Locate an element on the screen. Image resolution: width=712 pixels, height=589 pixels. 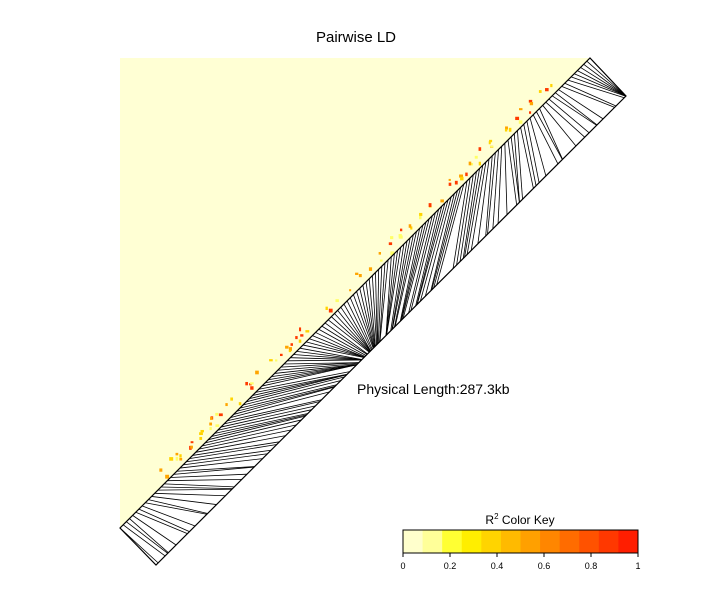
color-key-title: R2 Color Key is located at coordinates (519, 519).